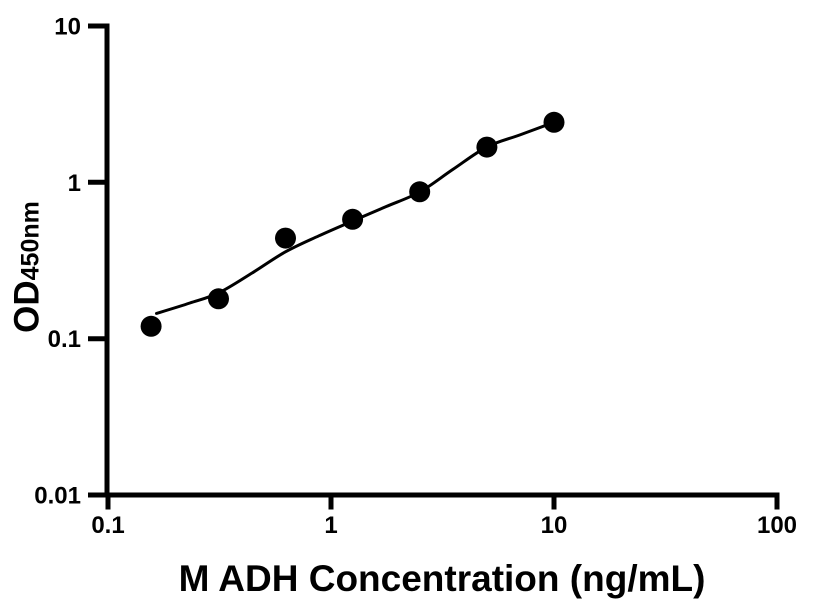 The width and height of the screenshot is (816, 612). I want to click on y-axis-title: OD450nm, so click(27, 267).